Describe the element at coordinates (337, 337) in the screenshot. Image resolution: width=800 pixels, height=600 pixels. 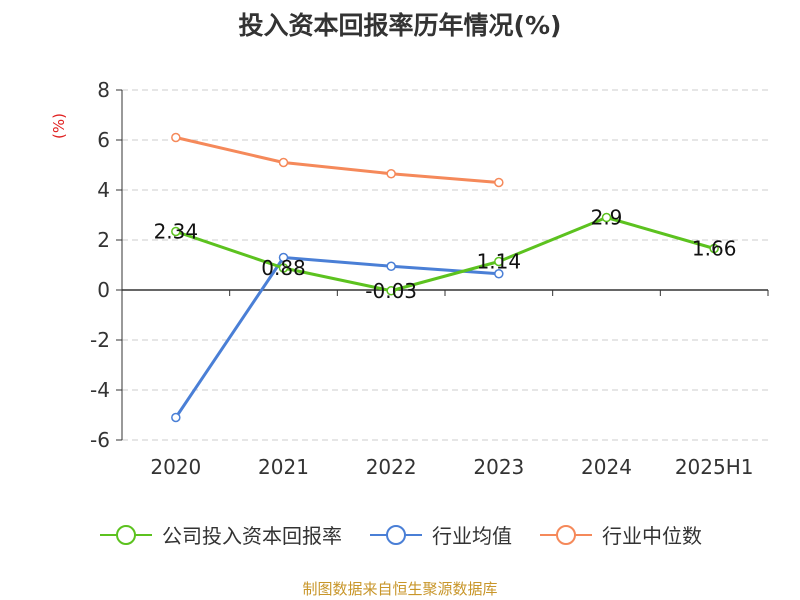
I see `series-line-industry-avg` at that location.